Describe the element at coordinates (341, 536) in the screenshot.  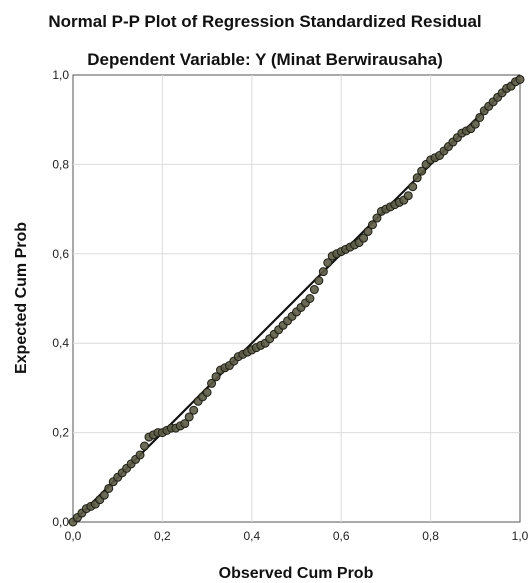
I see `x-tick-label: 0,6` at that location.